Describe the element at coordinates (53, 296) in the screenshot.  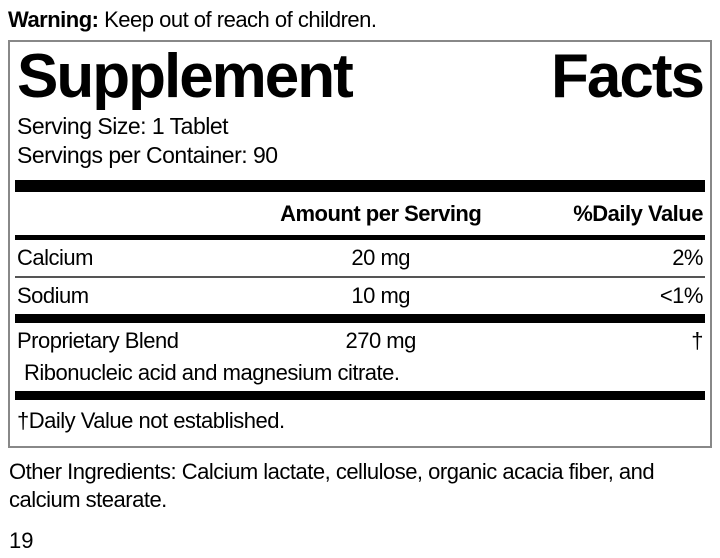
I see `nutrient-name: Sodium` at that location.